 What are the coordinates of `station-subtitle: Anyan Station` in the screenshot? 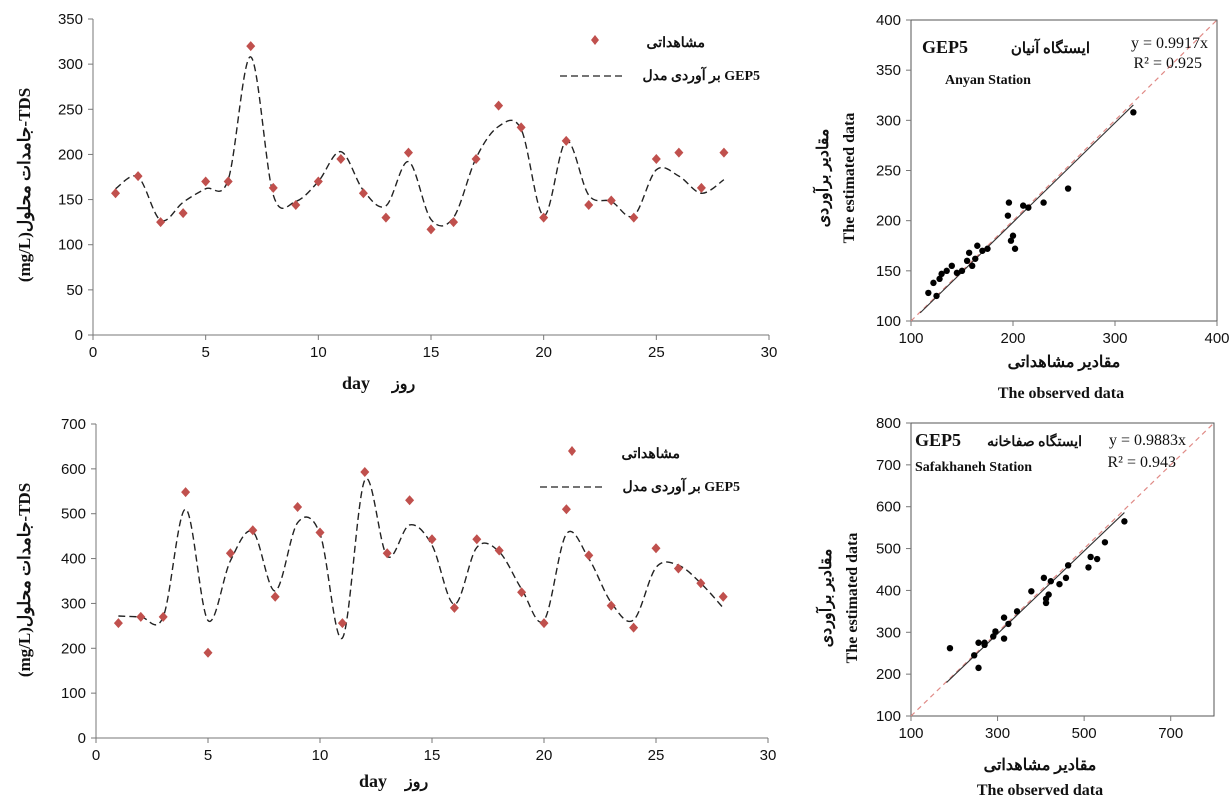 It's located at (988, 80).